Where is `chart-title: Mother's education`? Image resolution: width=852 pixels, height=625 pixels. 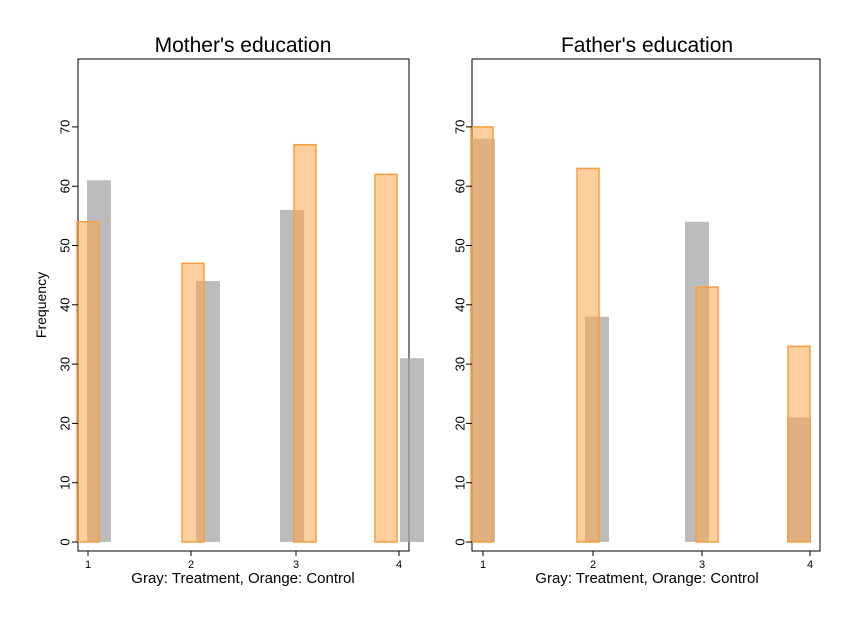 chart-title: Mother's education is located at coordinates (243, 45).